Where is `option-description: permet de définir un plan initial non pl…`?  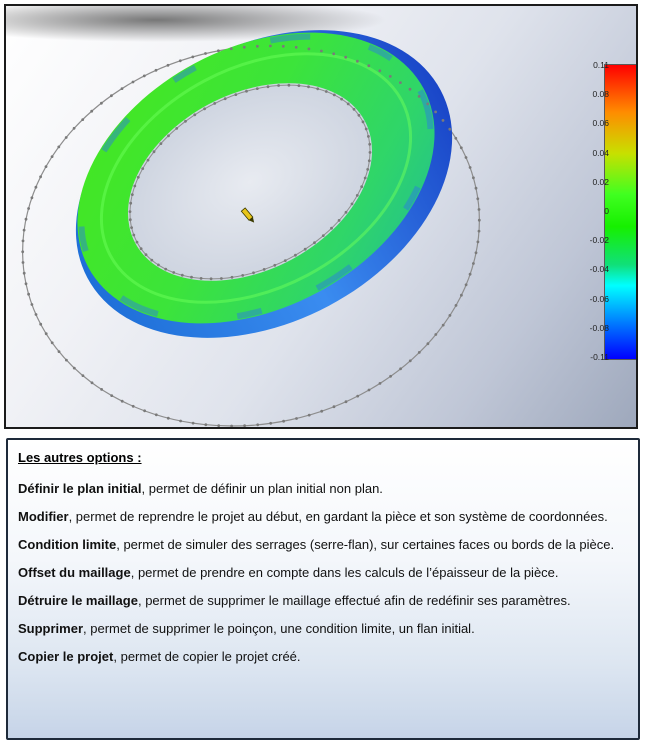
option-description: permet de définir un plan initial non pl… is located at coordinates (265, 488).